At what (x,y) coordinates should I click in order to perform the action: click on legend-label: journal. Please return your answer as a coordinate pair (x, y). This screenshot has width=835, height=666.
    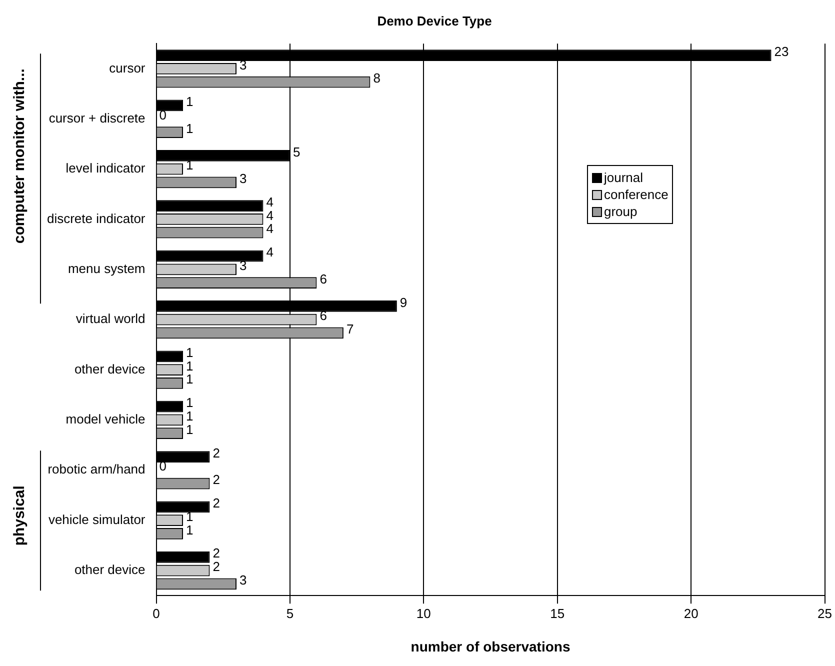
    Looking at the image, I should click on (624, 177).